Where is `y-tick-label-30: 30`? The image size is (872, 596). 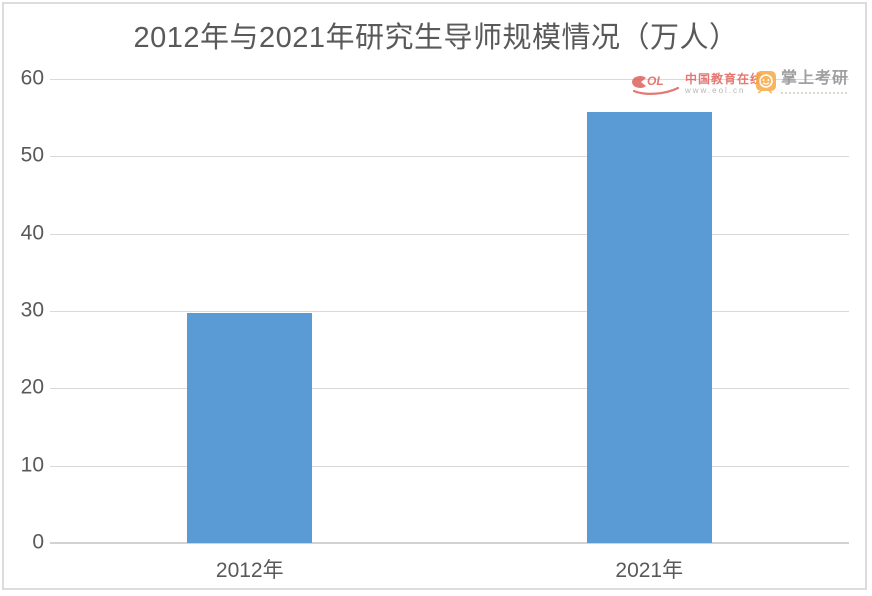
y-tick-label-30: 30 is located at coordinates (32, 310).